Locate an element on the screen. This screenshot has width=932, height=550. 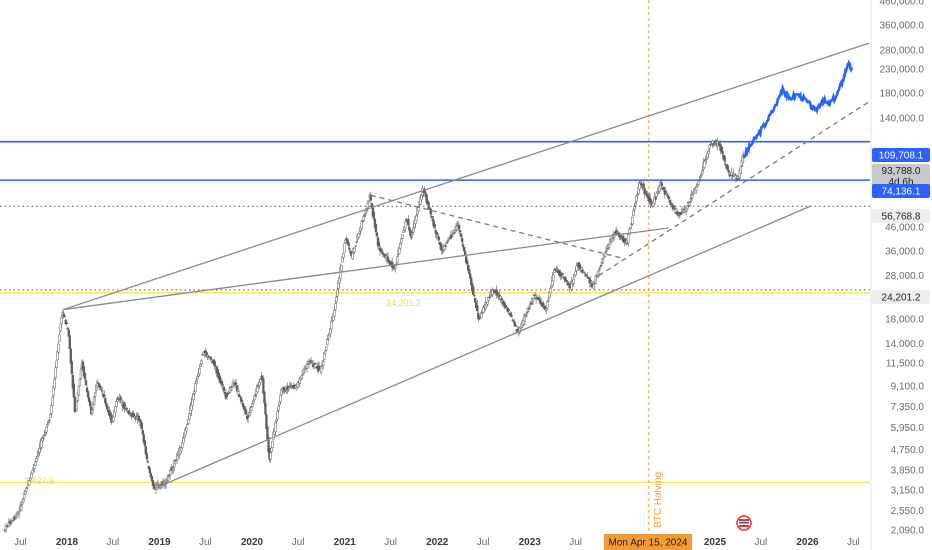
current-price-text: 93,788.0 is located at coordinates (901, 171).